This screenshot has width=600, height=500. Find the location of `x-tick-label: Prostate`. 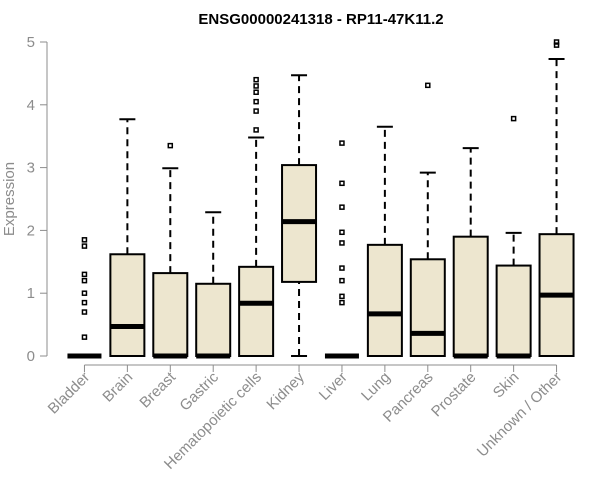

x-tick-label: Prostate is located at coordinates (454, 395).